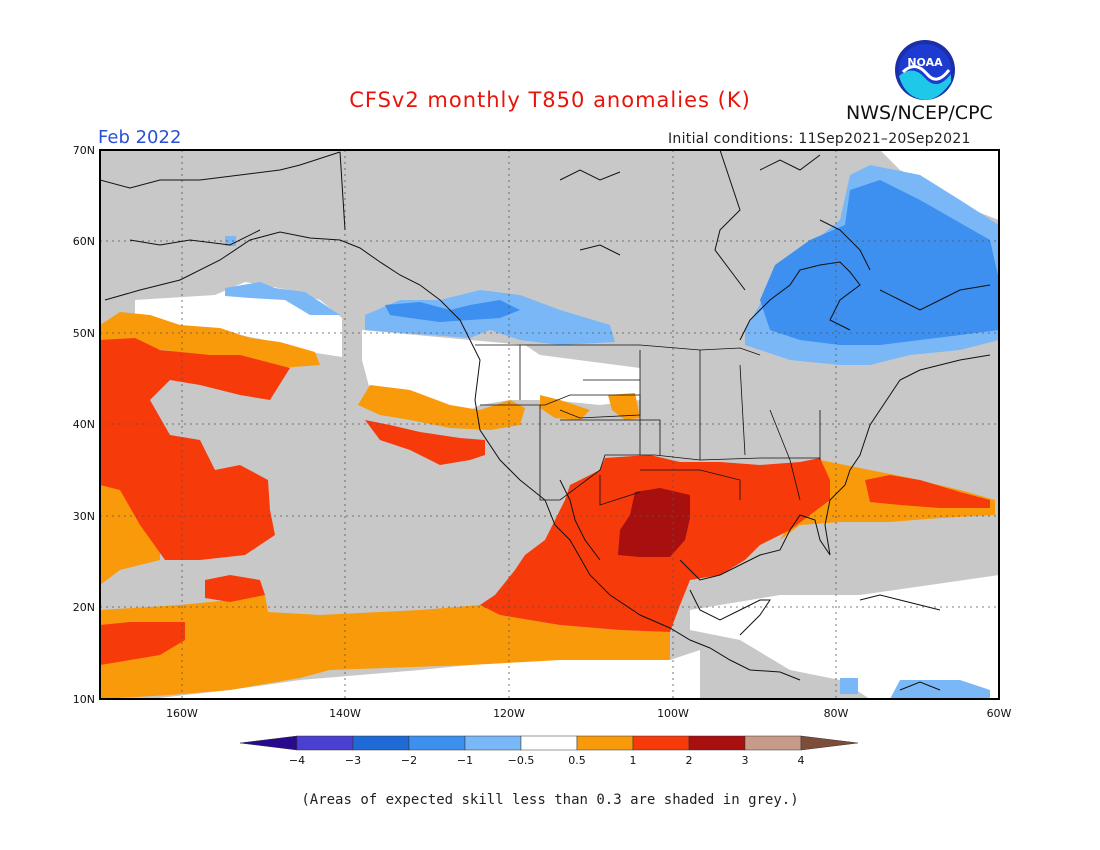  What do you see at coordinates (465, 760) in the screenshot?
I see `color-bar-label: −1` at bounding box center [465, 760].